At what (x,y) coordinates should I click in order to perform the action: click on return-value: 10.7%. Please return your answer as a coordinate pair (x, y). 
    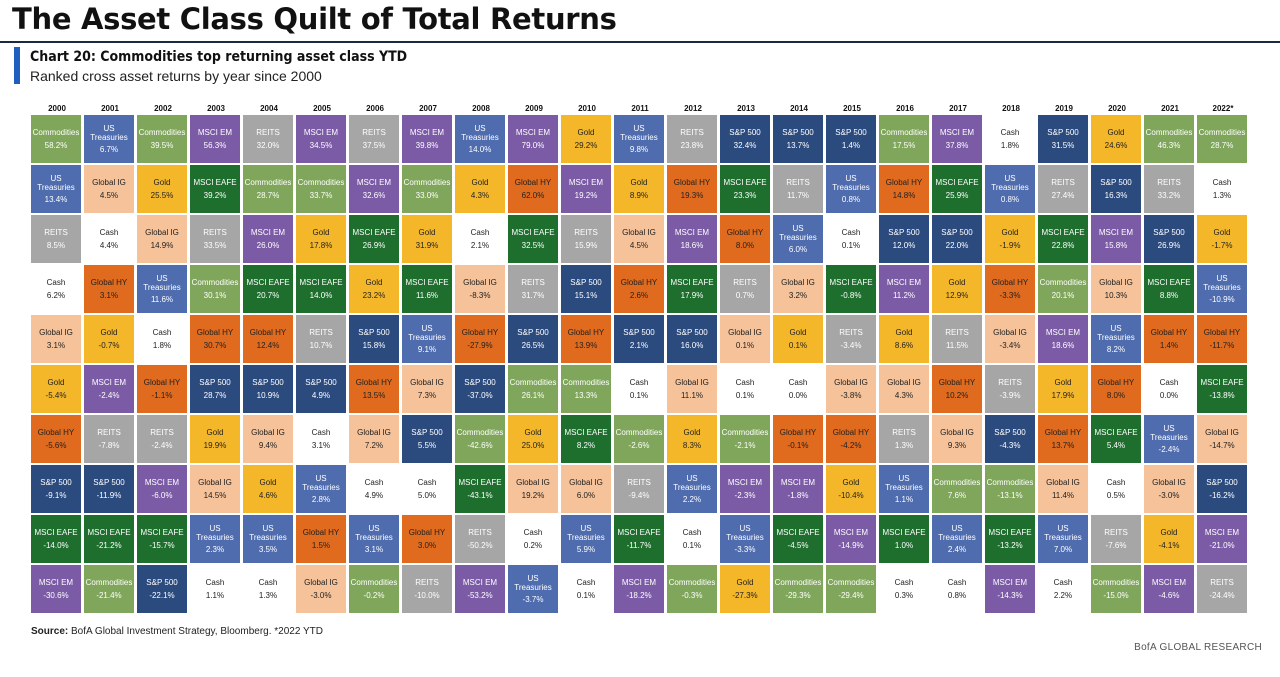
    Looking at the image, I should click on (321, 345).